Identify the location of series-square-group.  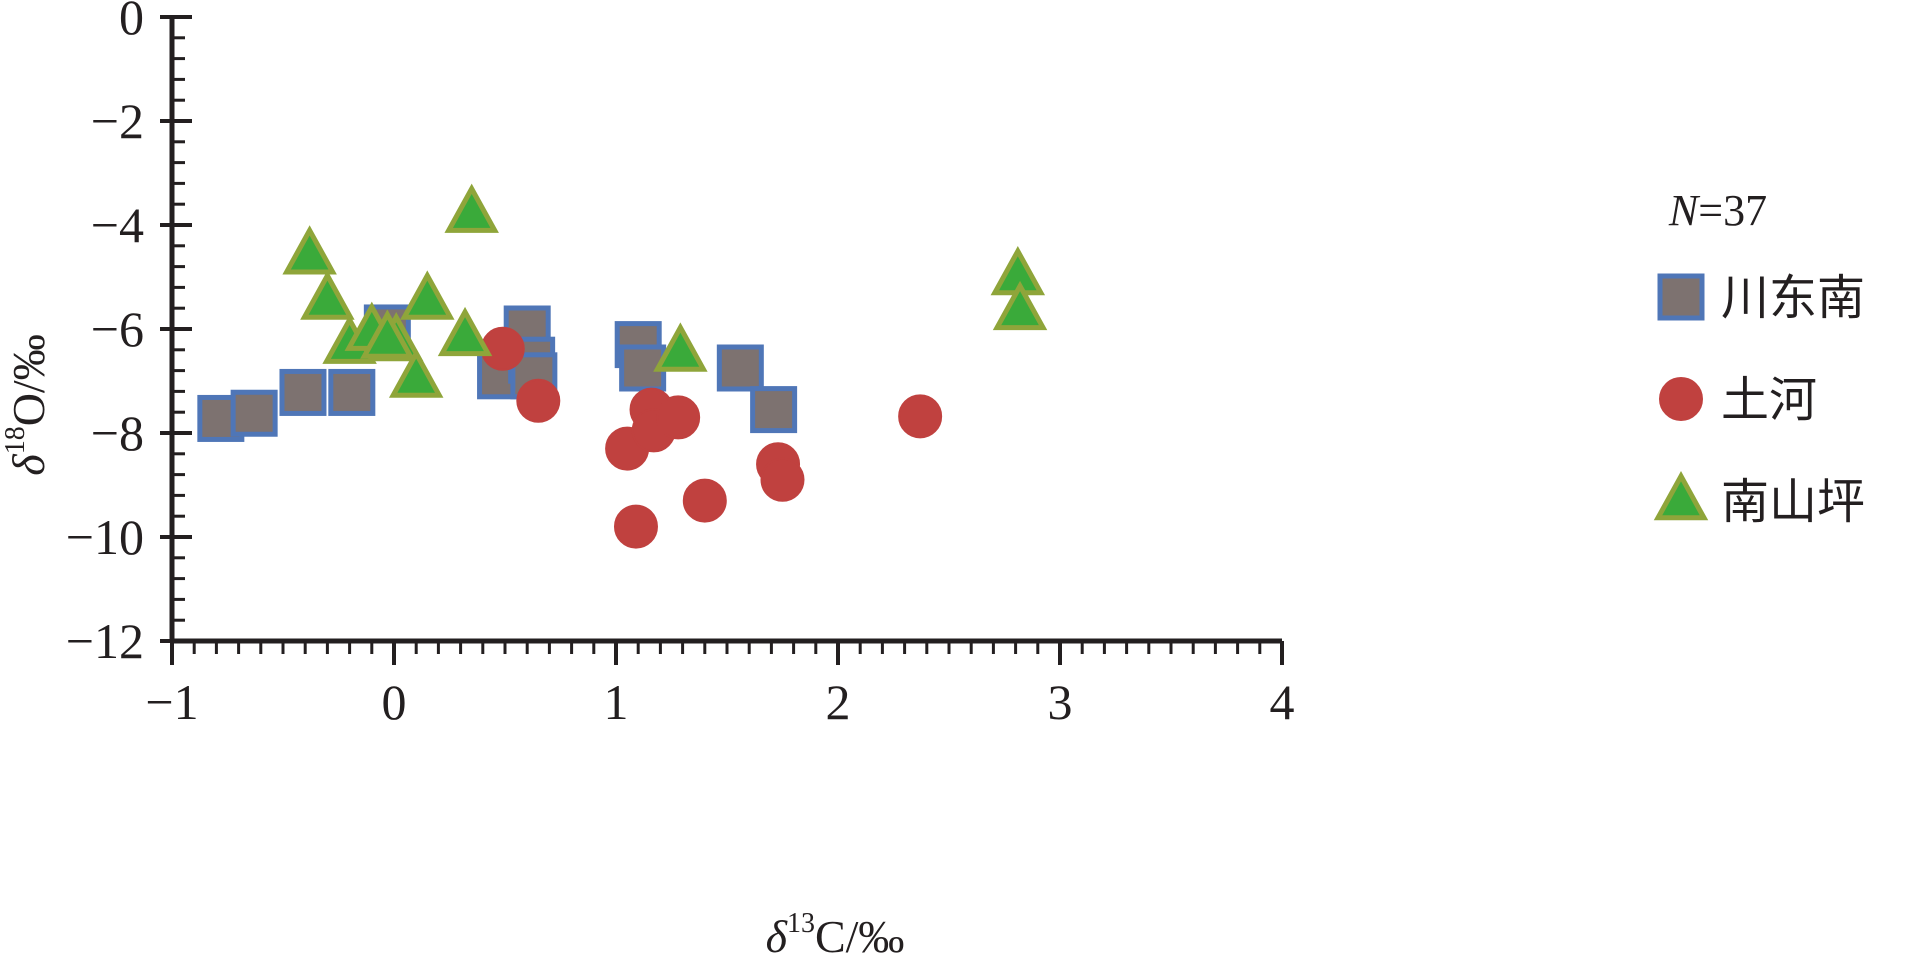
(497, 373).